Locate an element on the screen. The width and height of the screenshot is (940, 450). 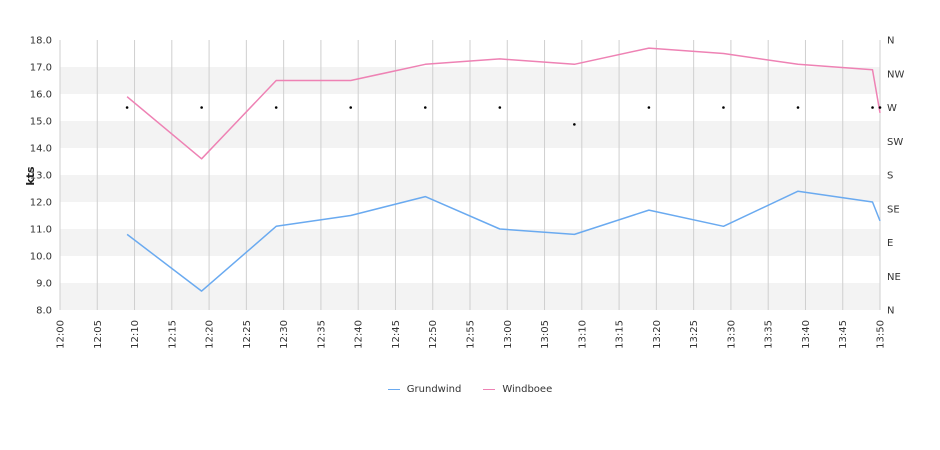
x-tick-label: 12:00 is located at coordinates (61, 334).